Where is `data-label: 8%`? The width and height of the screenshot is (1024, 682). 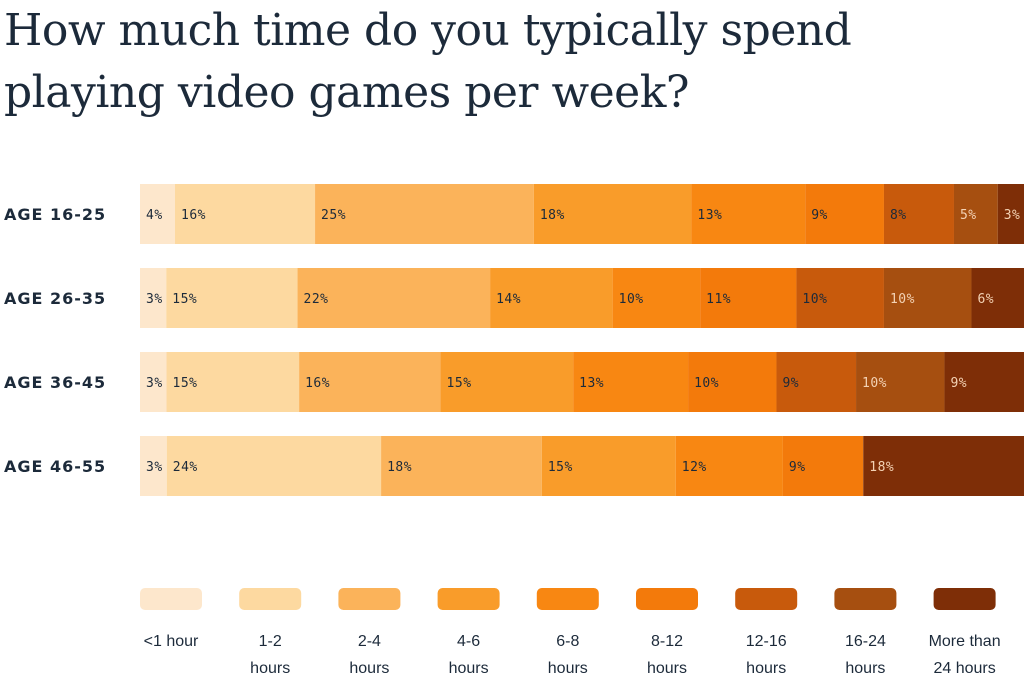 data-label: 8% is located at coordinates (898, 215).